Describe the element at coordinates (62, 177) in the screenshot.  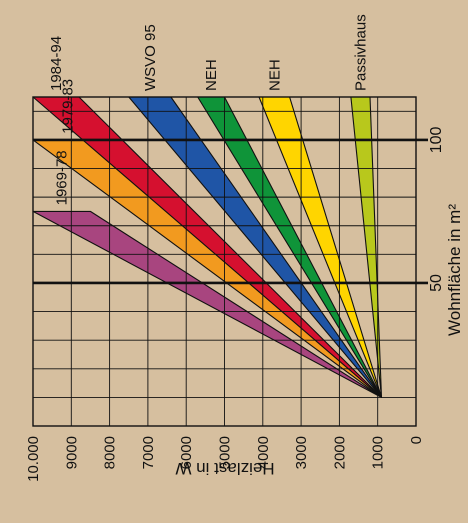
I see `series-label-1969-78-0: 1969-78` at that location.